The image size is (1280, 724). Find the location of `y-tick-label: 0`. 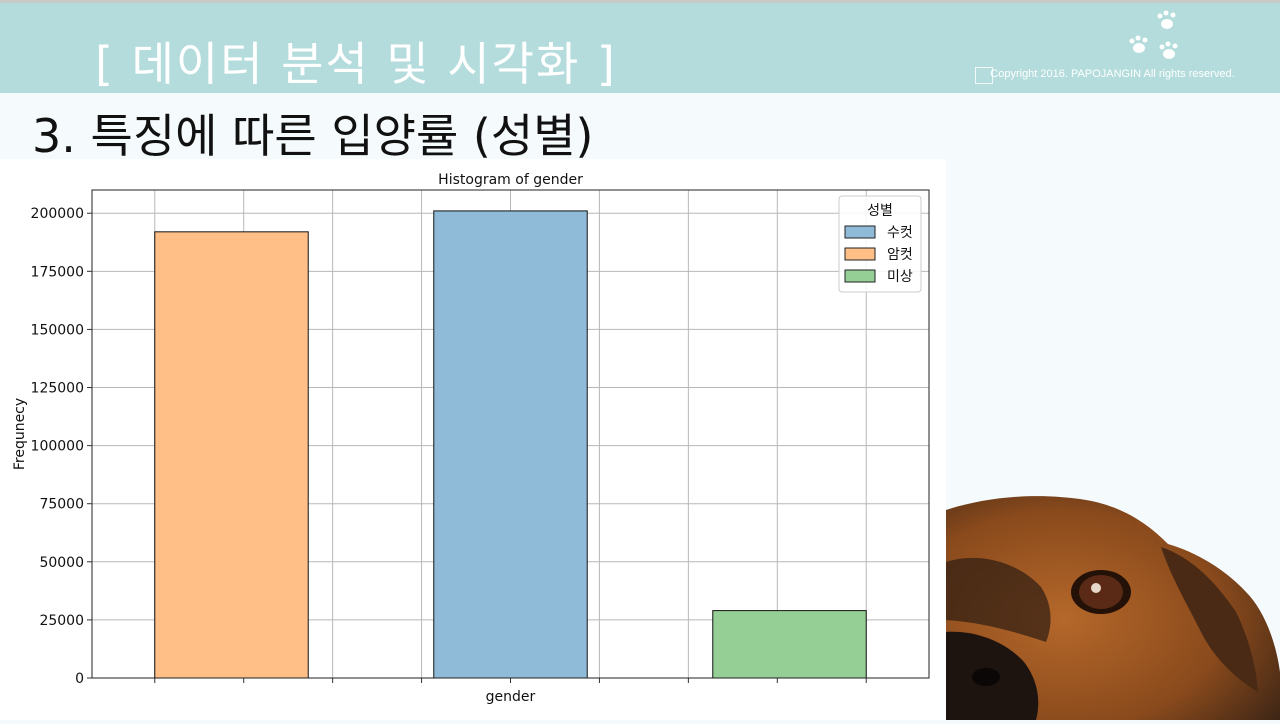

y-tick-label: 0 is located at coordinates (79, 679).